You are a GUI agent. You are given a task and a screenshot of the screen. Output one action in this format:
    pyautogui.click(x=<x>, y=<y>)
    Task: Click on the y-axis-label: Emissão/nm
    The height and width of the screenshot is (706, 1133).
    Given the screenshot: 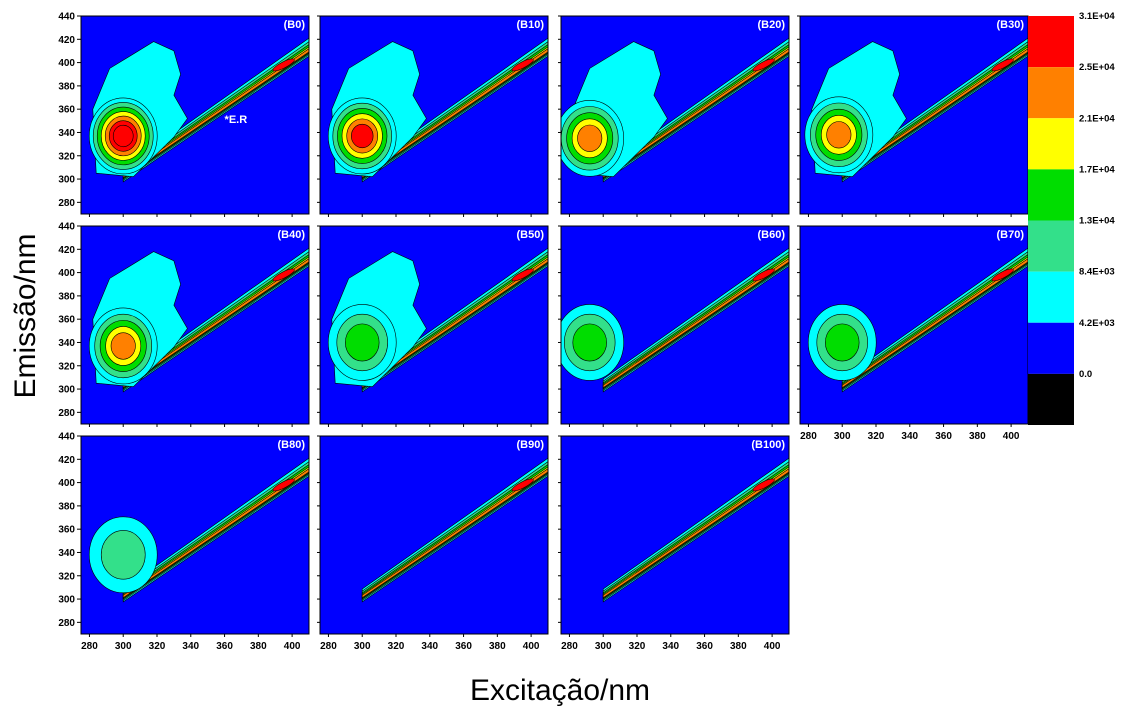 What is the action you would take?
    pyautogui.click(x=25, y=315)
    